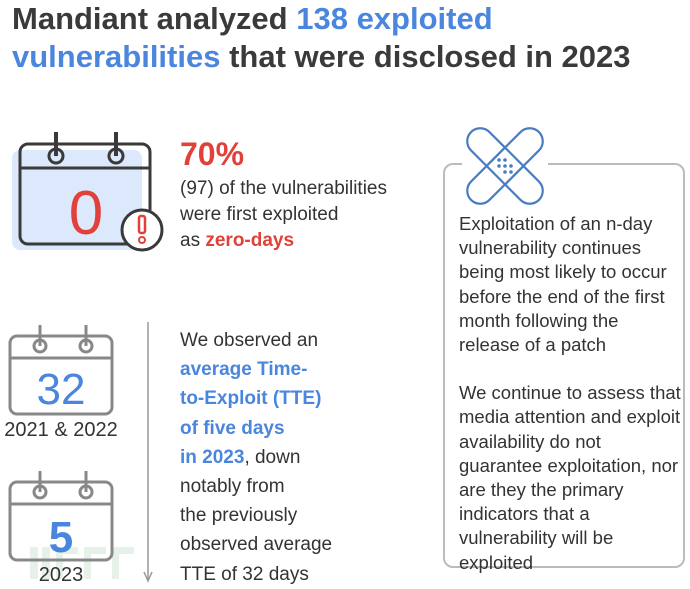  What do you see at coordinates (212, 457) in the screenshot?
I see `tte-highlight: in 2023` at bounding box center [212, 457].